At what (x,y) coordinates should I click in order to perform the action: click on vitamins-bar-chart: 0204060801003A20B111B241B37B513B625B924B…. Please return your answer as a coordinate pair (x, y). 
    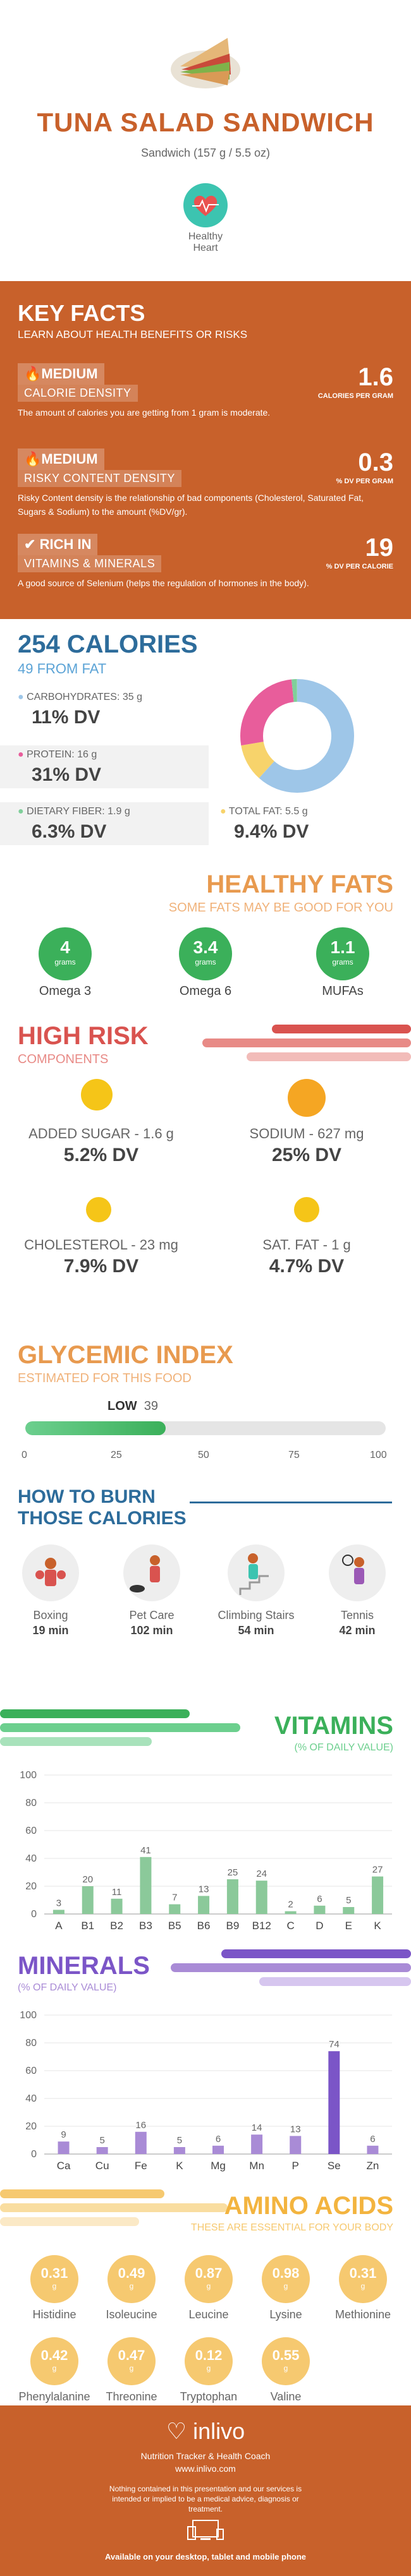
    Looking at the image, I should click on (206, 1851).